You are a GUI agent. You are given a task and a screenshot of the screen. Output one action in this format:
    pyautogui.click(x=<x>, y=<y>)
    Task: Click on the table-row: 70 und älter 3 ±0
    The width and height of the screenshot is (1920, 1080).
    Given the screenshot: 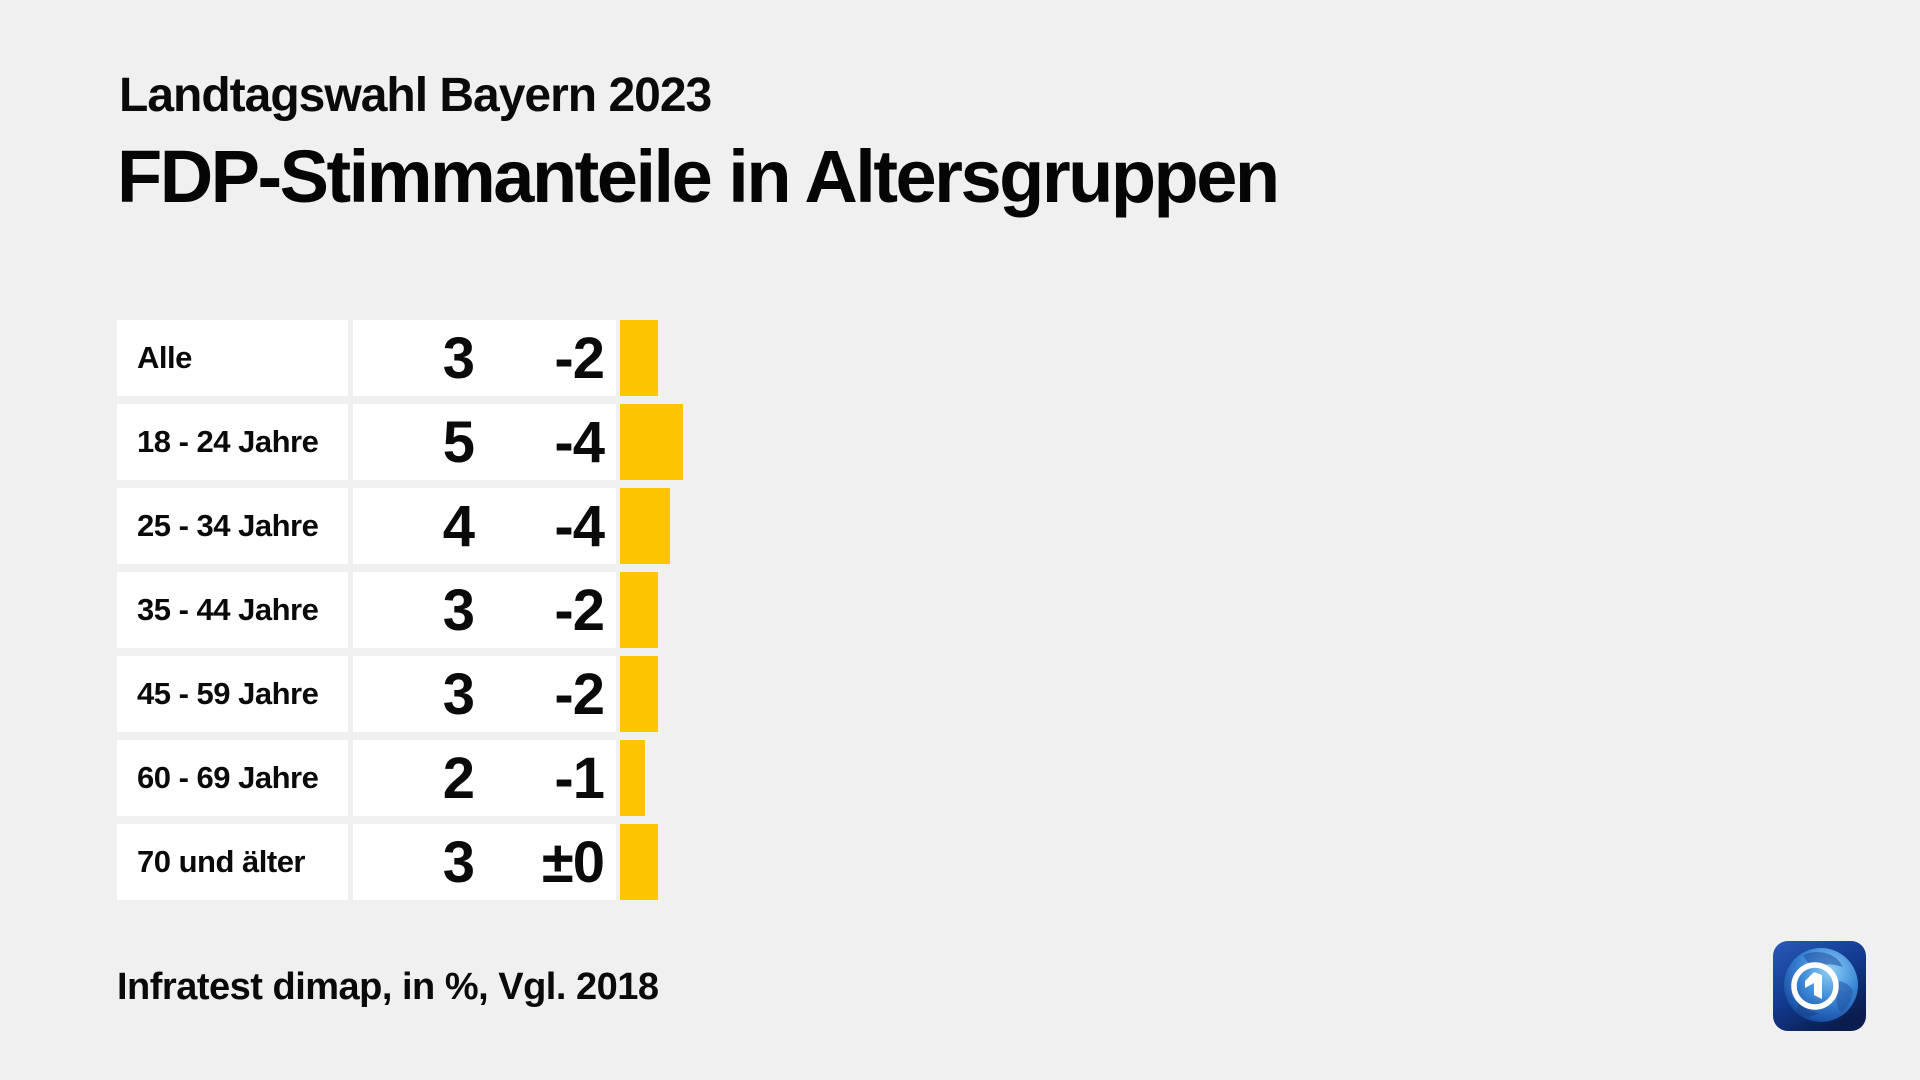 What is the action you would take?
    pyautogui.click(x=400, y=862)
    